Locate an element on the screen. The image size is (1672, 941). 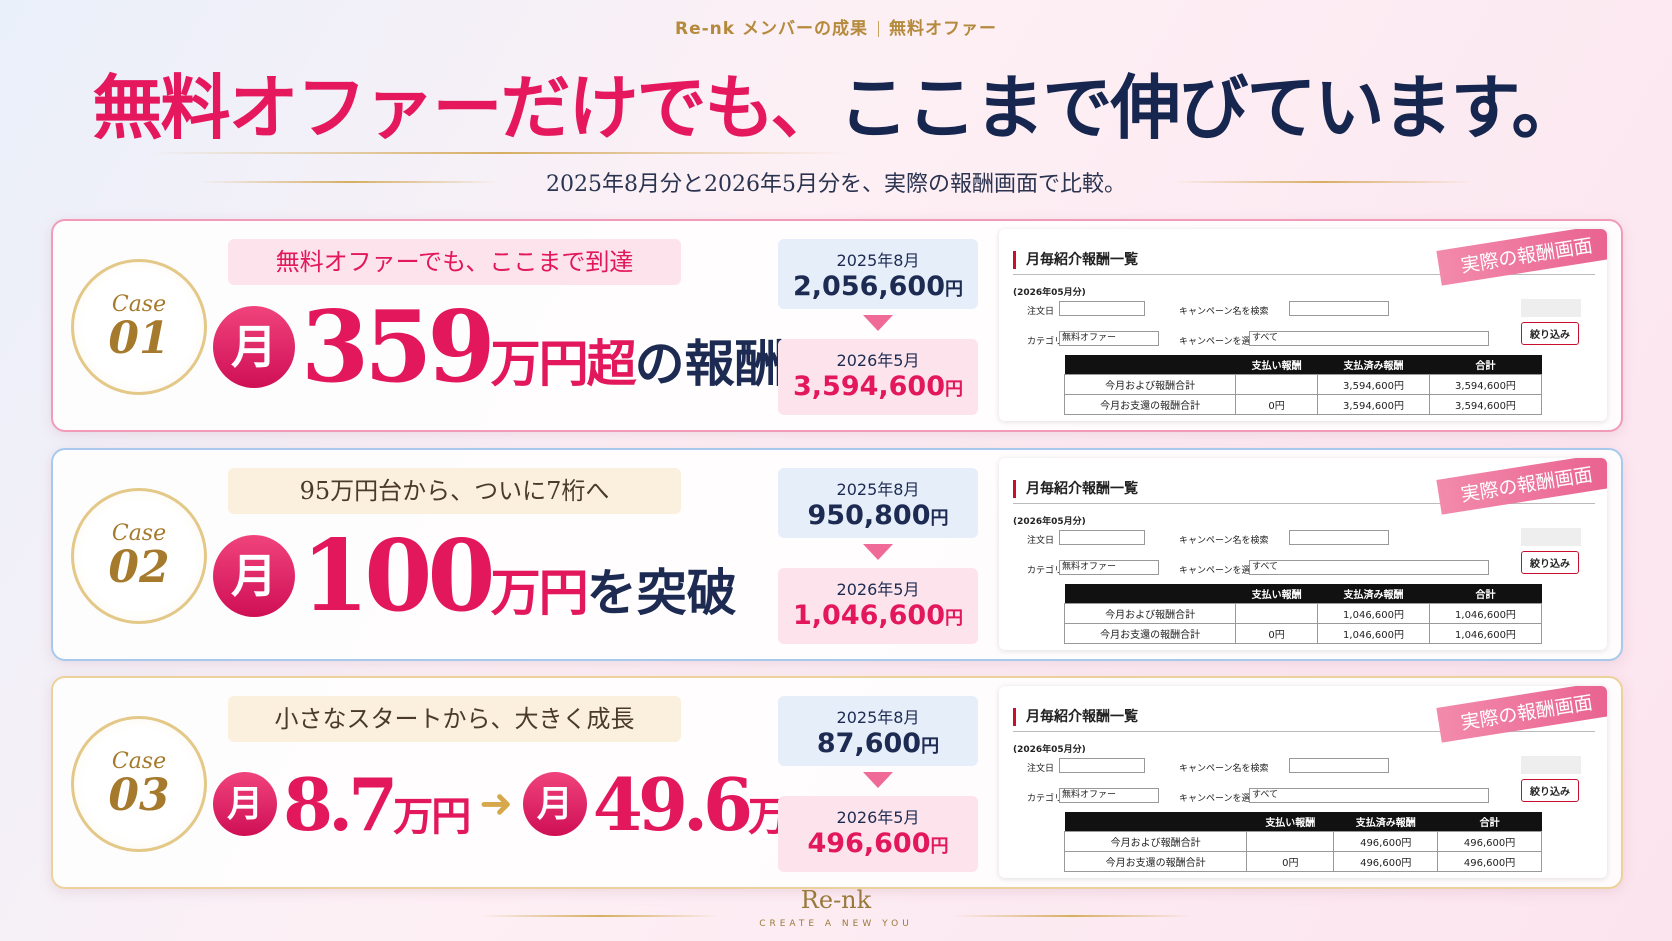
headline: 月 359 万円超 の報酬 is located at coordinates (499, 347).